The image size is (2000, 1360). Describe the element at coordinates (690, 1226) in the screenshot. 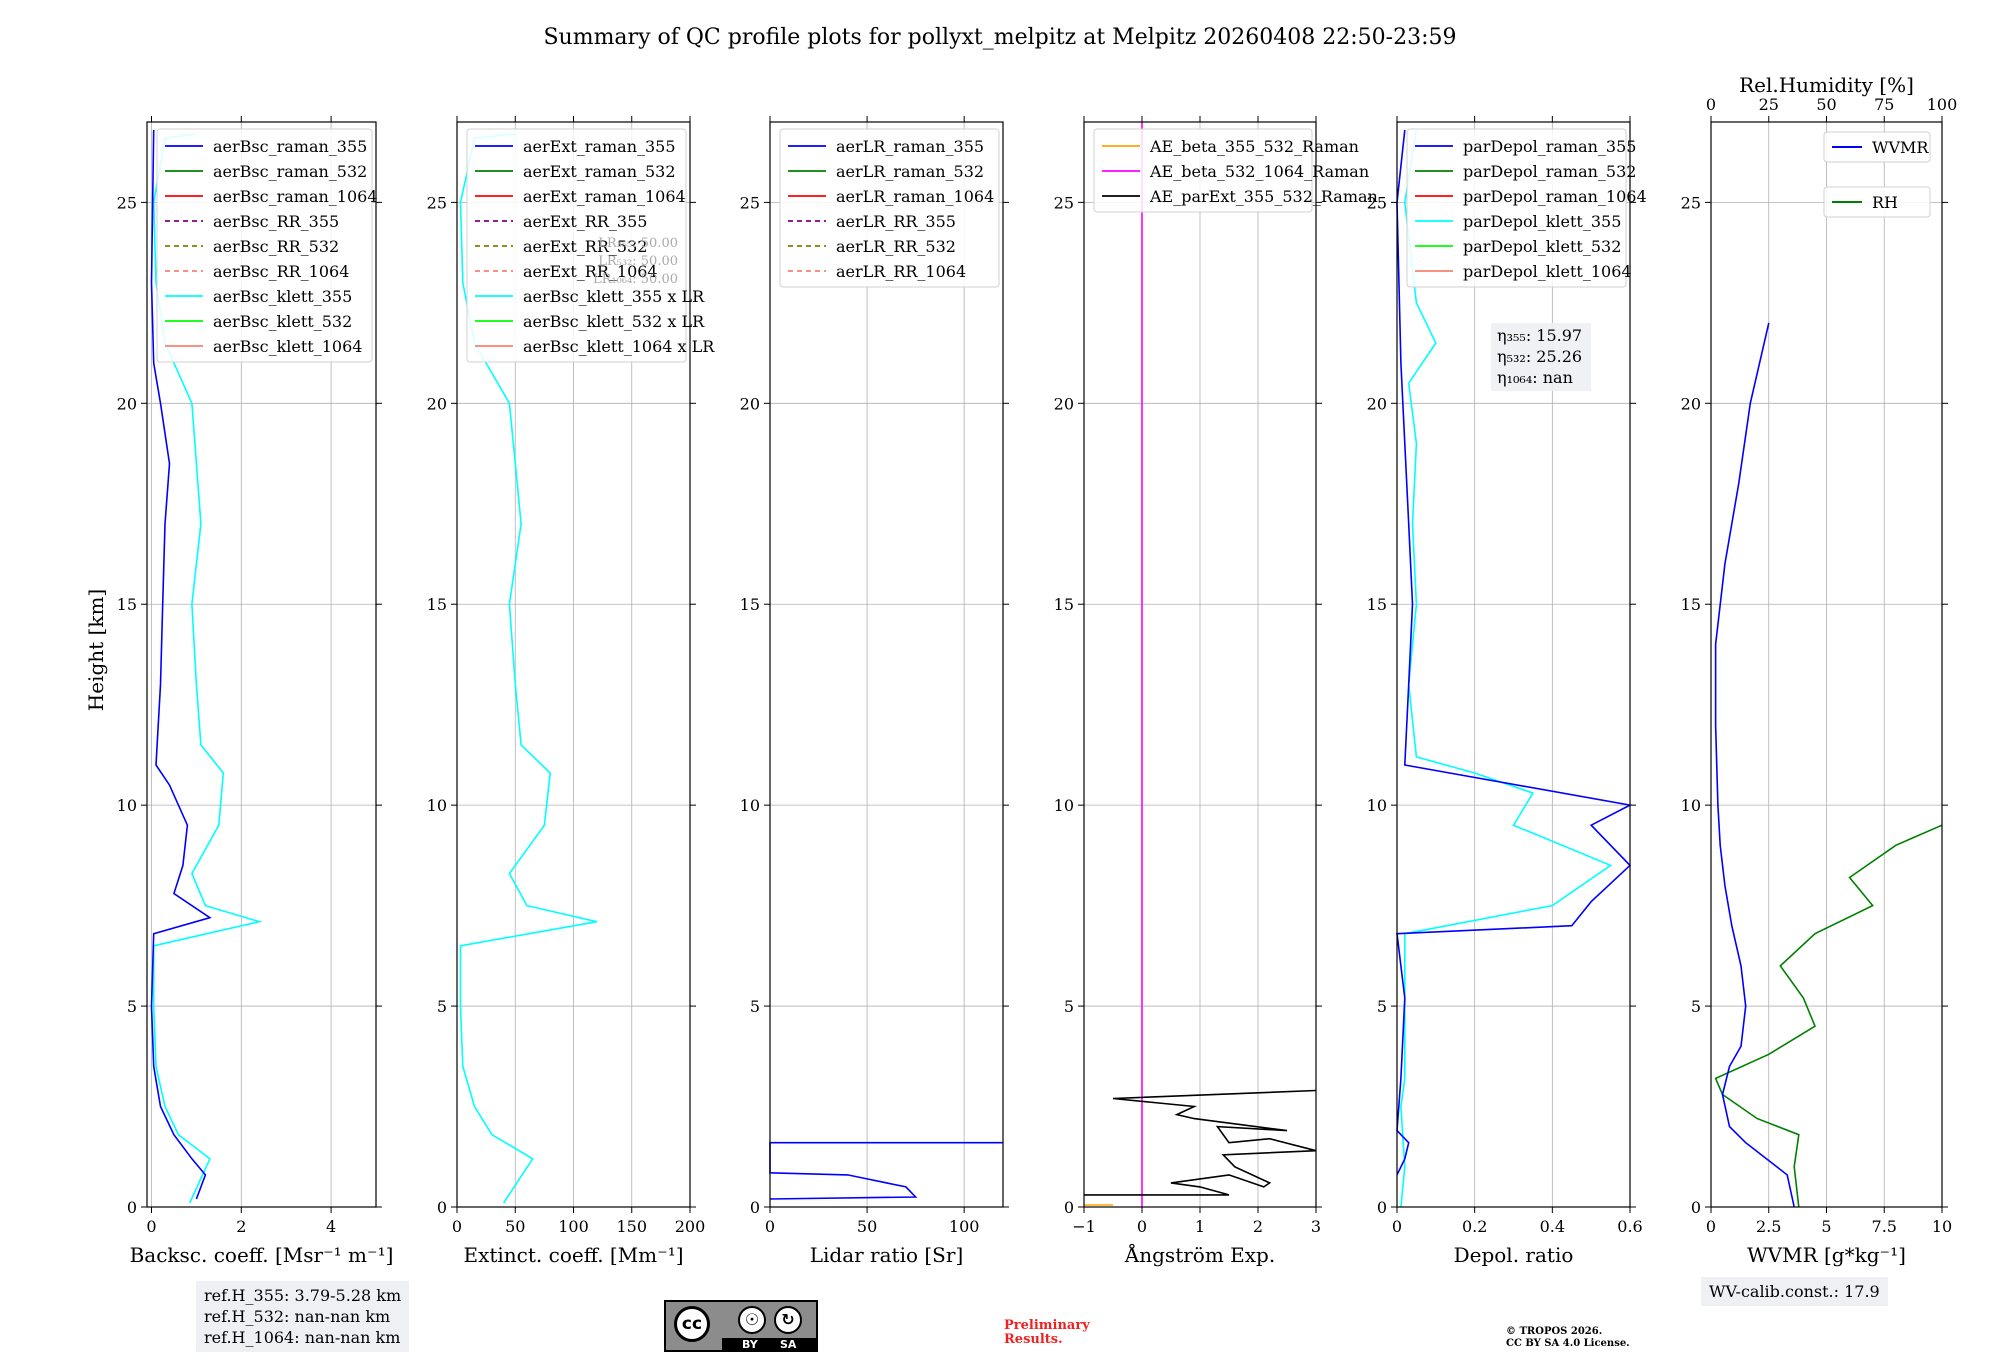

I see `x-tick-label: 200` at that location.